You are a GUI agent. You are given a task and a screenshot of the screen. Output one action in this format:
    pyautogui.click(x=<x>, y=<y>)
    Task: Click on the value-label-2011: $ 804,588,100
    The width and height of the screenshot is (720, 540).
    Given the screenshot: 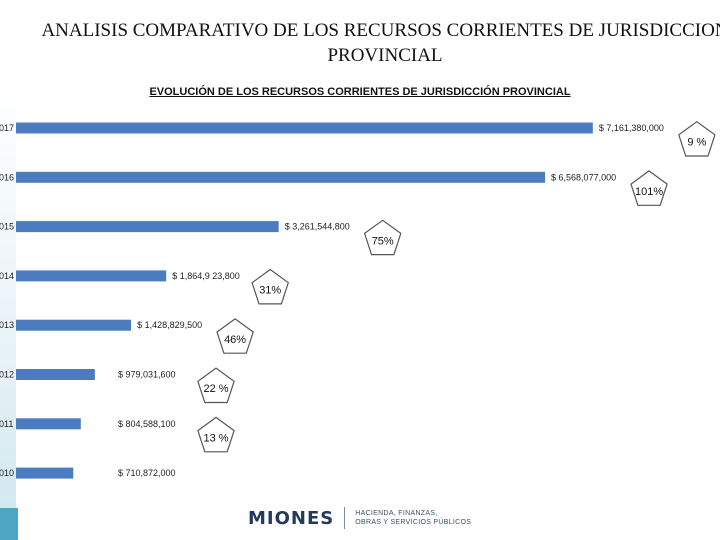 What is the action you would take?
    pyautogui.click(x=147, y=424)
    